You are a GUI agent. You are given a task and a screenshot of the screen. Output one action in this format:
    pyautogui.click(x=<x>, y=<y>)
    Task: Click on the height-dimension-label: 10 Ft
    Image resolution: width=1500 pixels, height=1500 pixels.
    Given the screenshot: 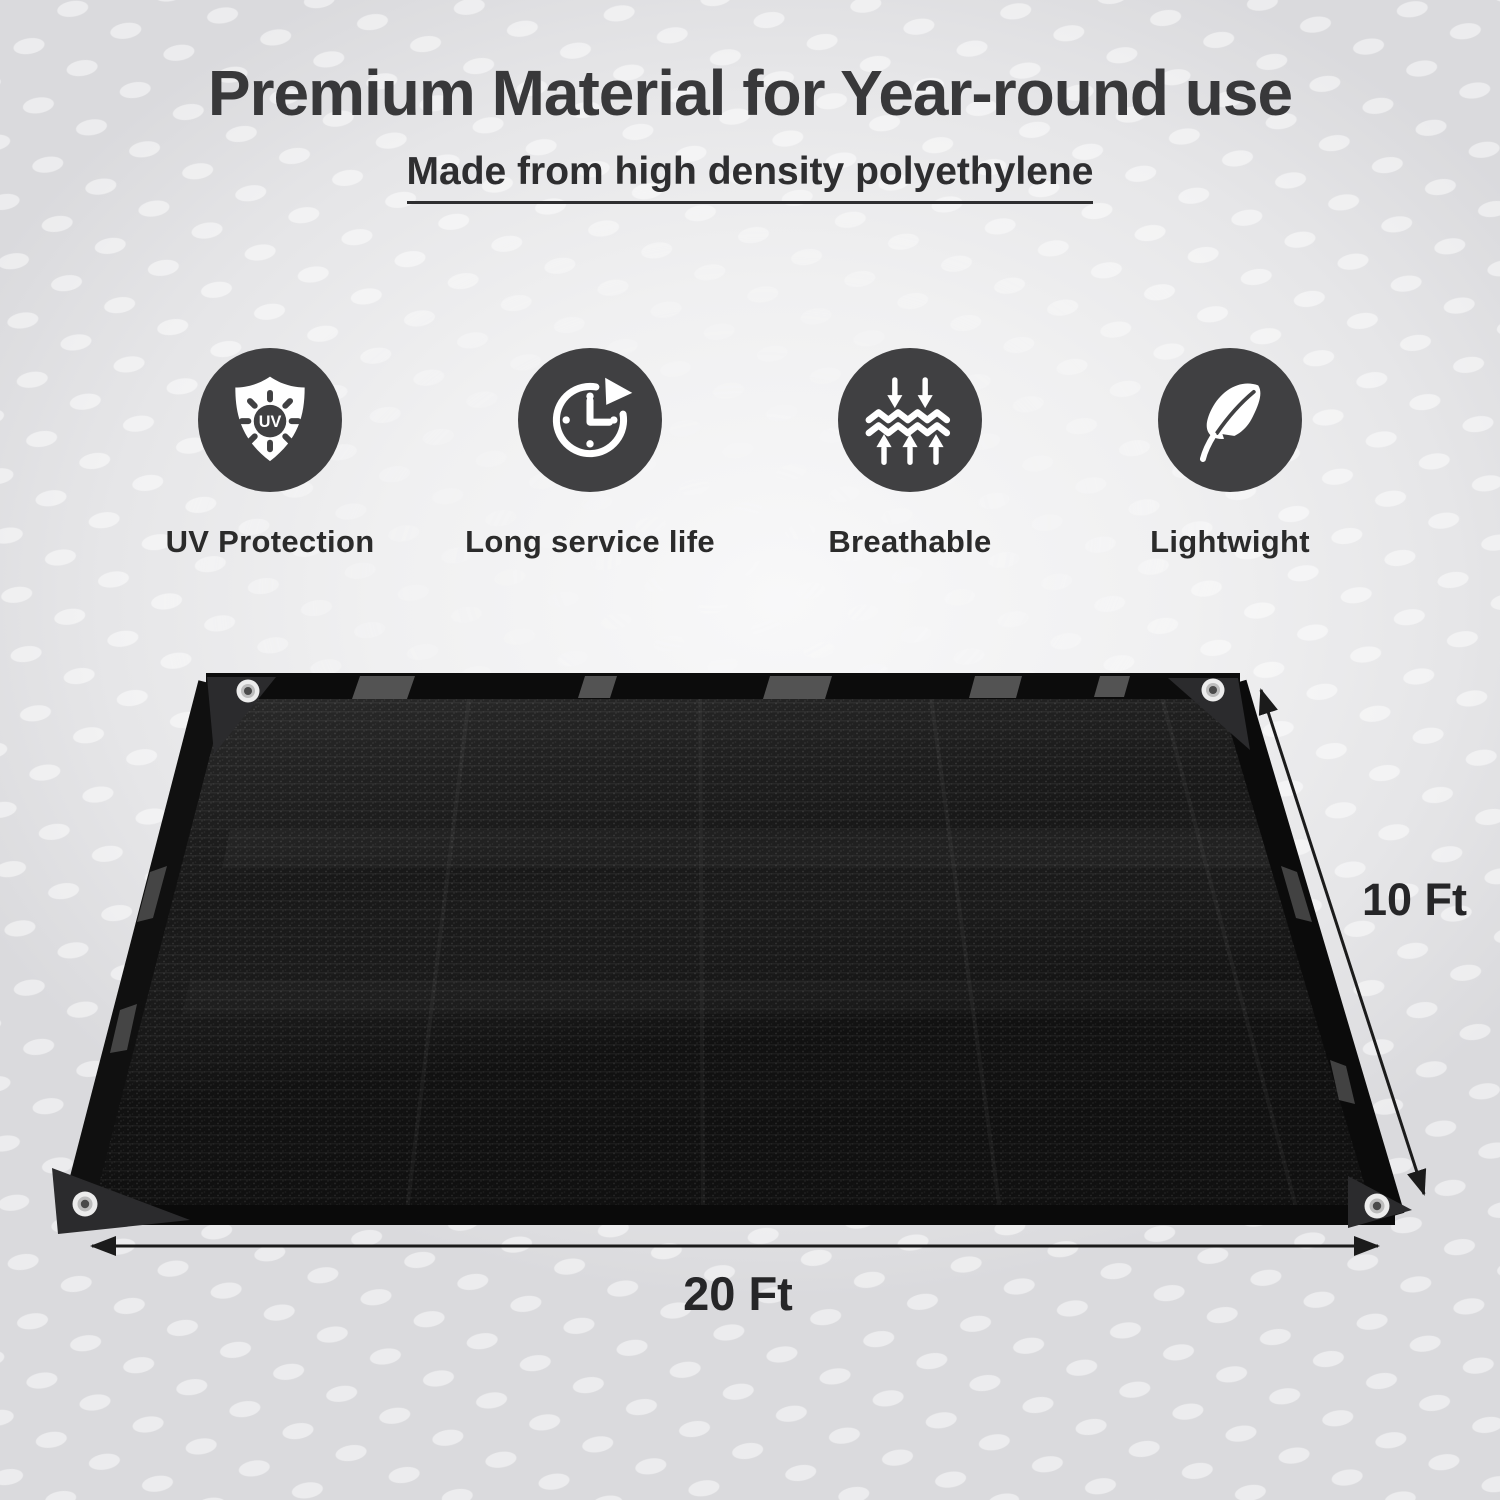 What is the action you would take?
    pyautogui.click(x=1415, y=899)
    